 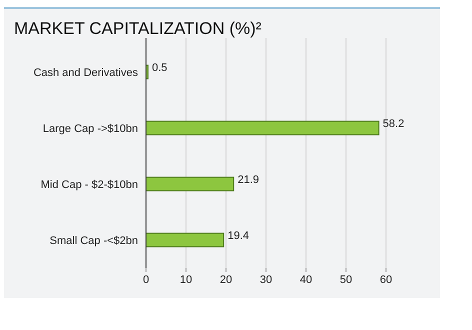 I want to click on x-tick-label: 50, so click(x=346, y=280).